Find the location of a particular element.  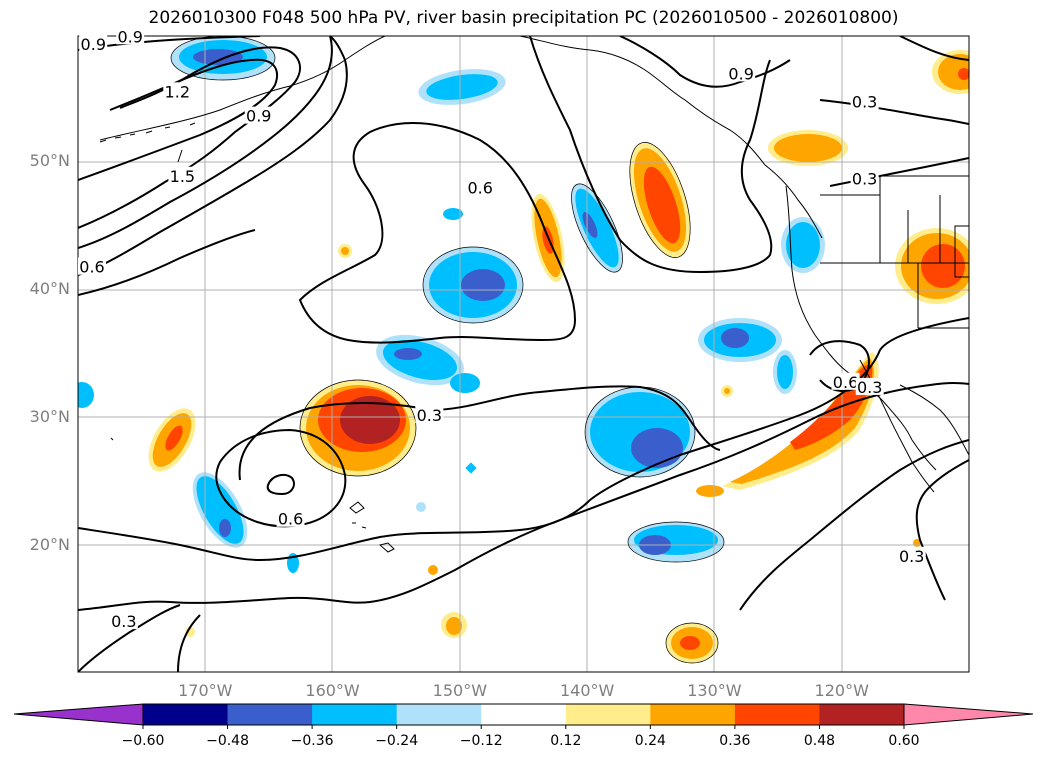

pv-contour-0.6-ring is located at coordinates (281, 478).